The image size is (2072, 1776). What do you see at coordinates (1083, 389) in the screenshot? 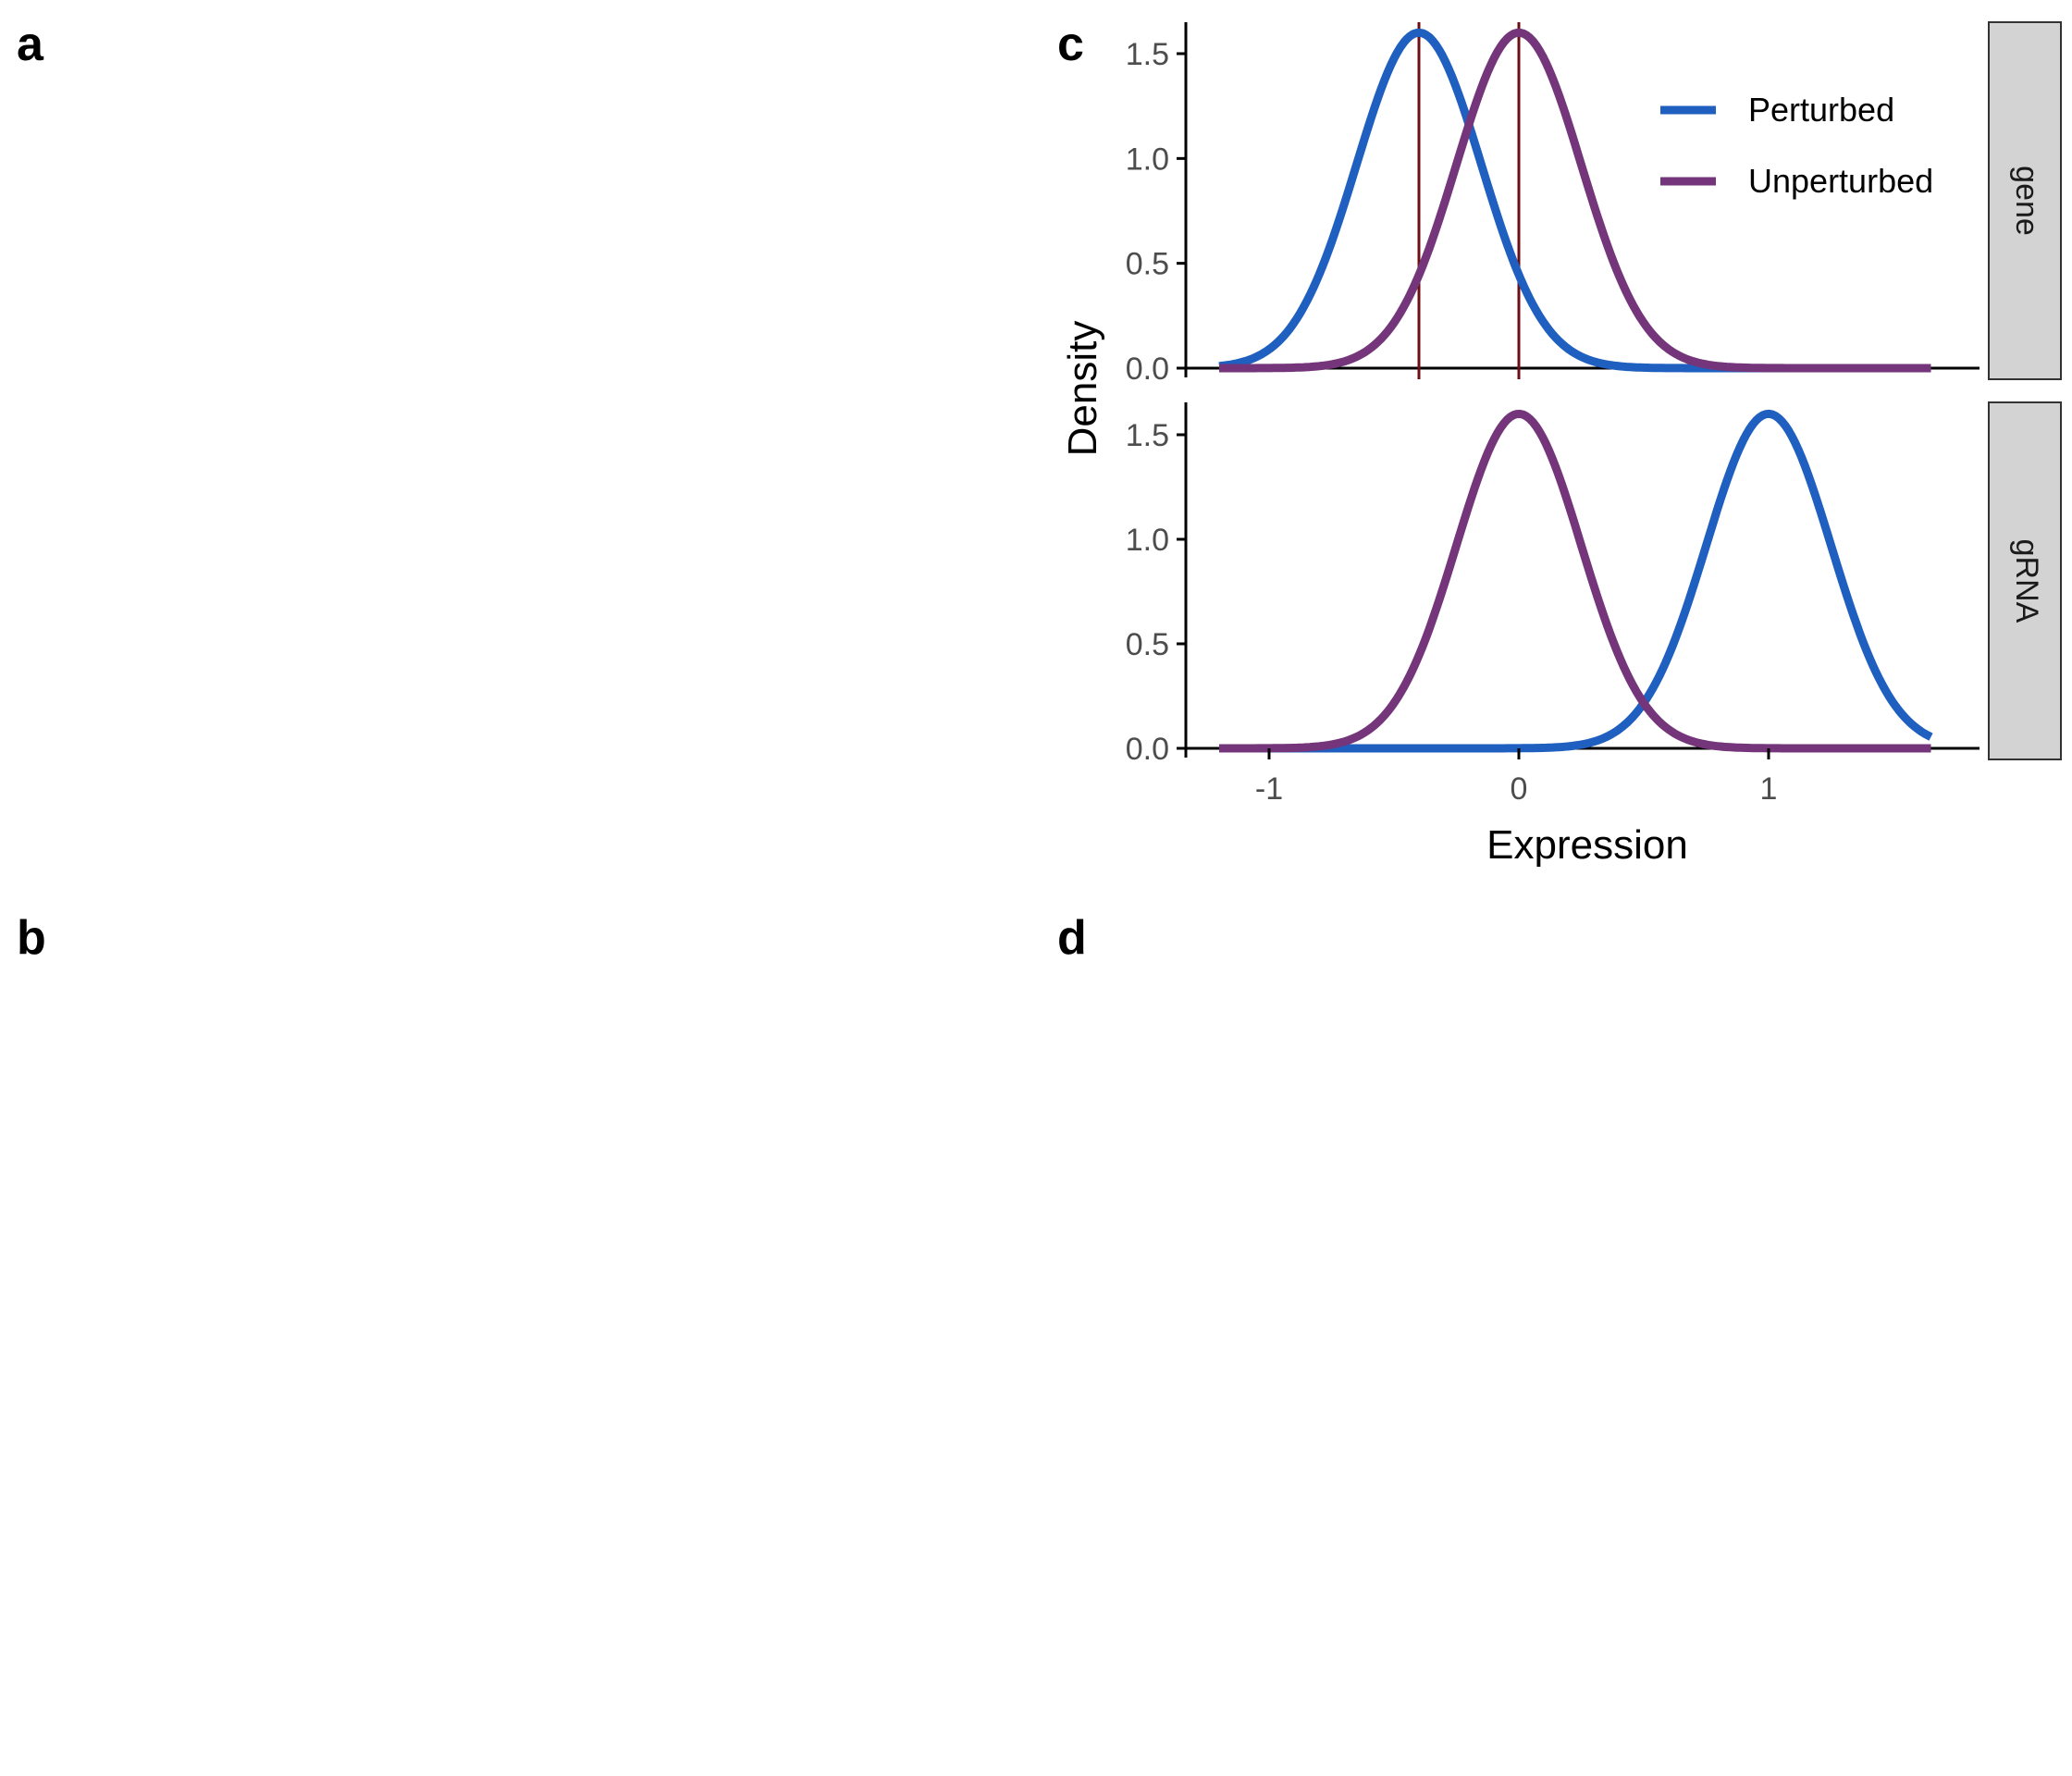
I see `y-axis-title: Density` at bounding box center [1083, 389].